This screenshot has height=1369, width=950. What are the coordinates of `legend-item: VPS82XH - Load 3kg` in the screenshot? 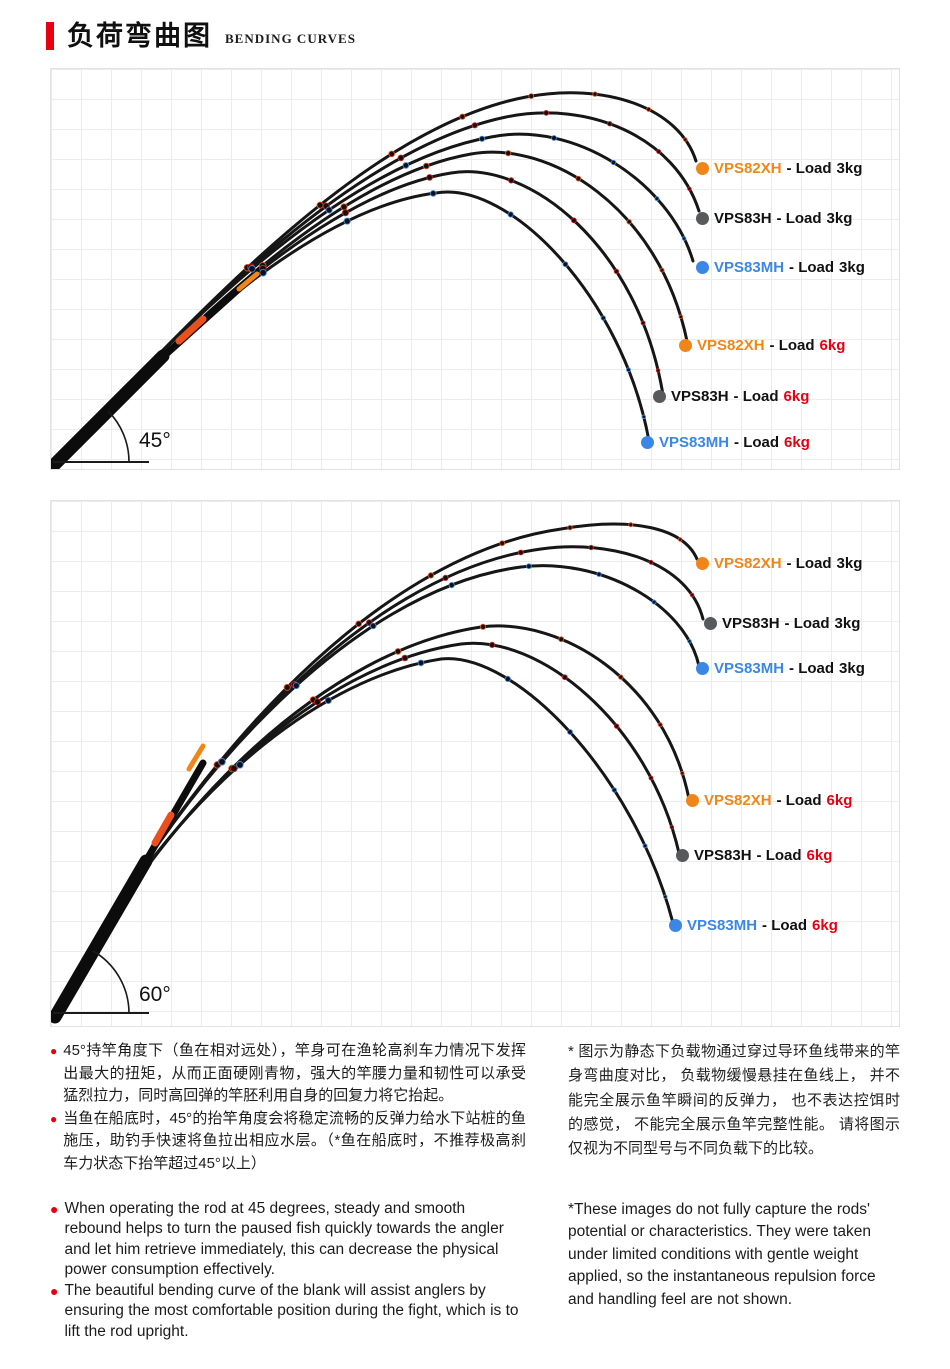 It's located at (779, 563).